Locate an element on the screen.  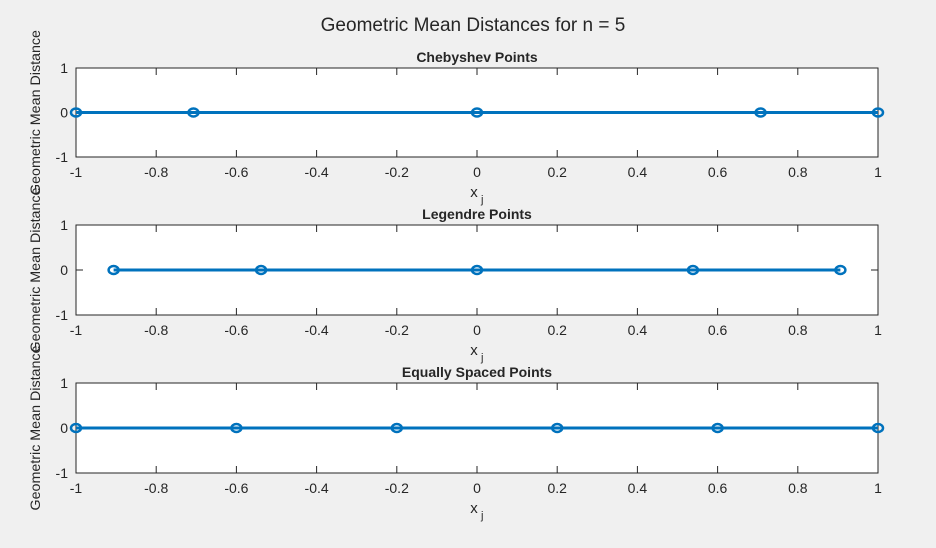
figure-suptitle: Geometric Mean Distances for n = 5 is located at coordinates (473, 25).